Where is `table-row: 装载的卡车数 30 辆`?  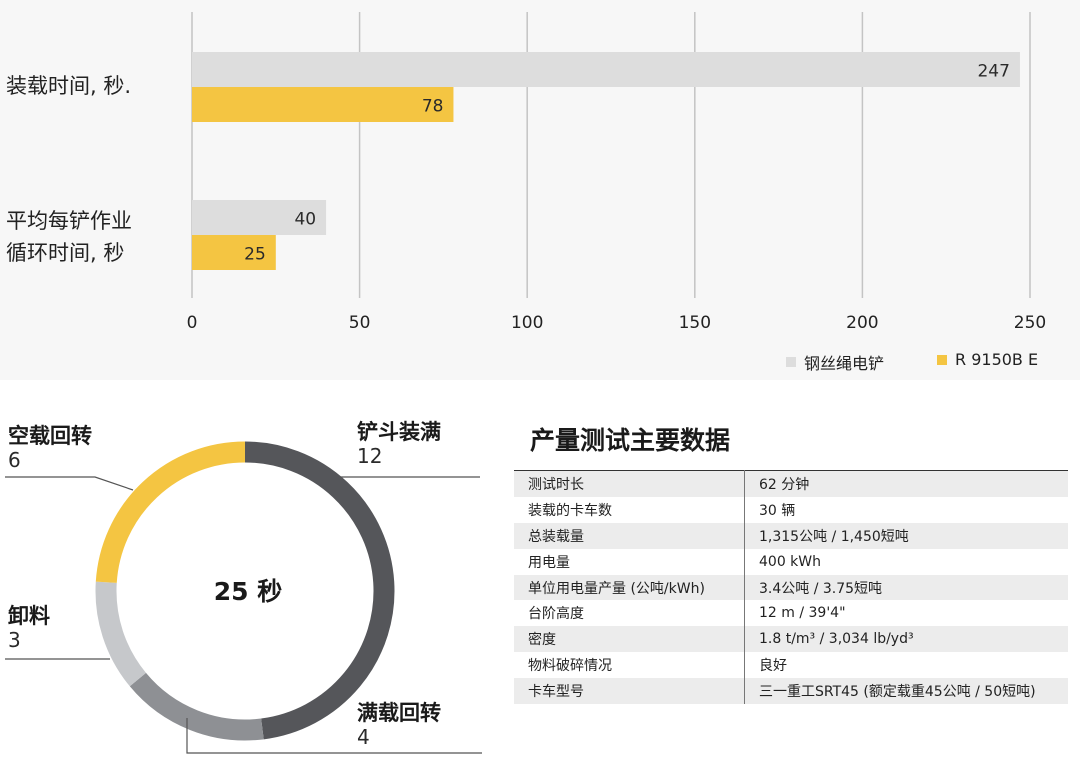
table-row: 装载的卡车数 30 辆 is located at coordinates (791, 509).